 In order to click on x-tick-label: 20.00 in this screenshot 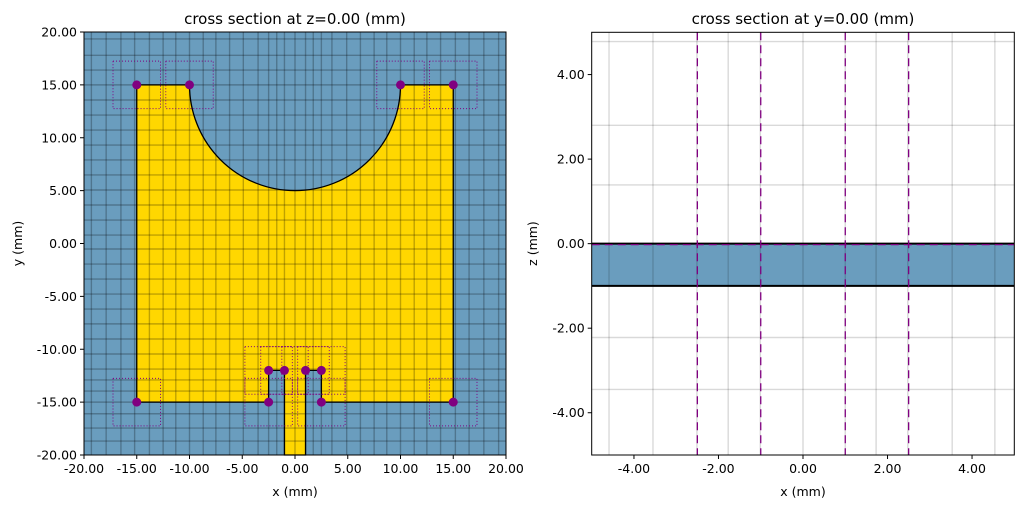, I will do `click(506, 468)`.